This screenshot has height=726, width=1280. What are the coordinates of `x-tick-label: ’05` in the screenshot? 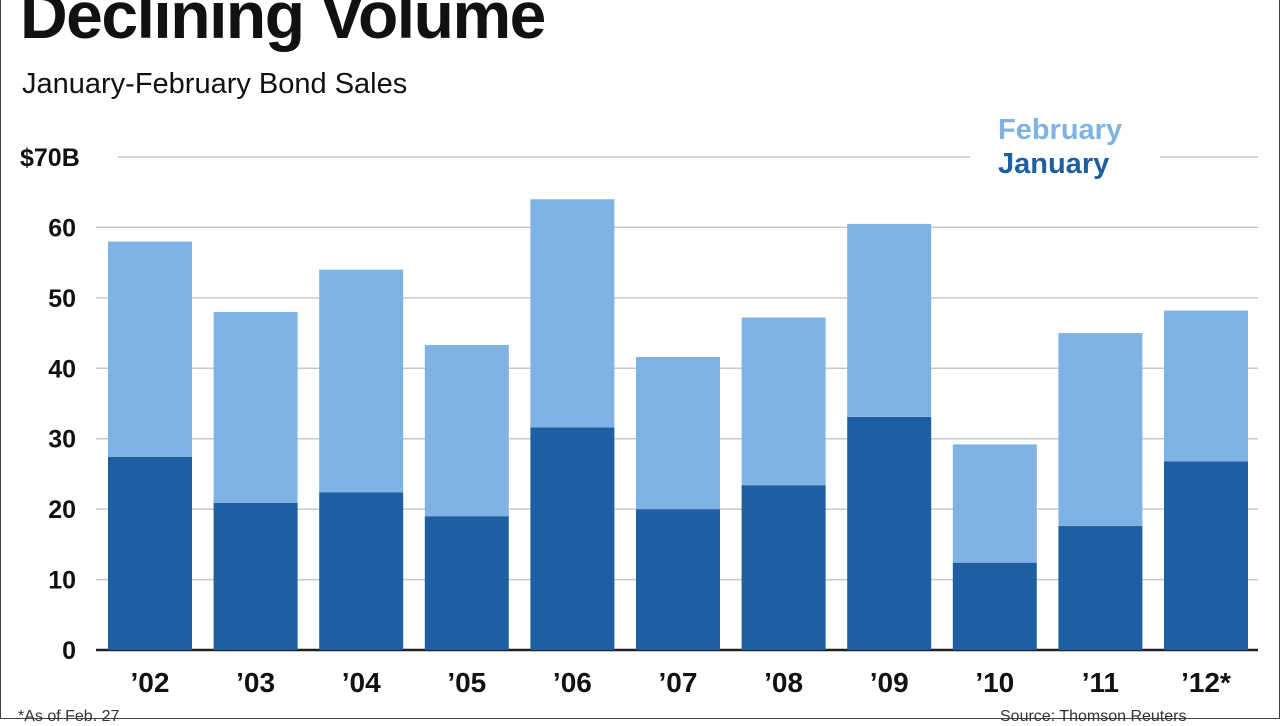 It's located at (466, 682).